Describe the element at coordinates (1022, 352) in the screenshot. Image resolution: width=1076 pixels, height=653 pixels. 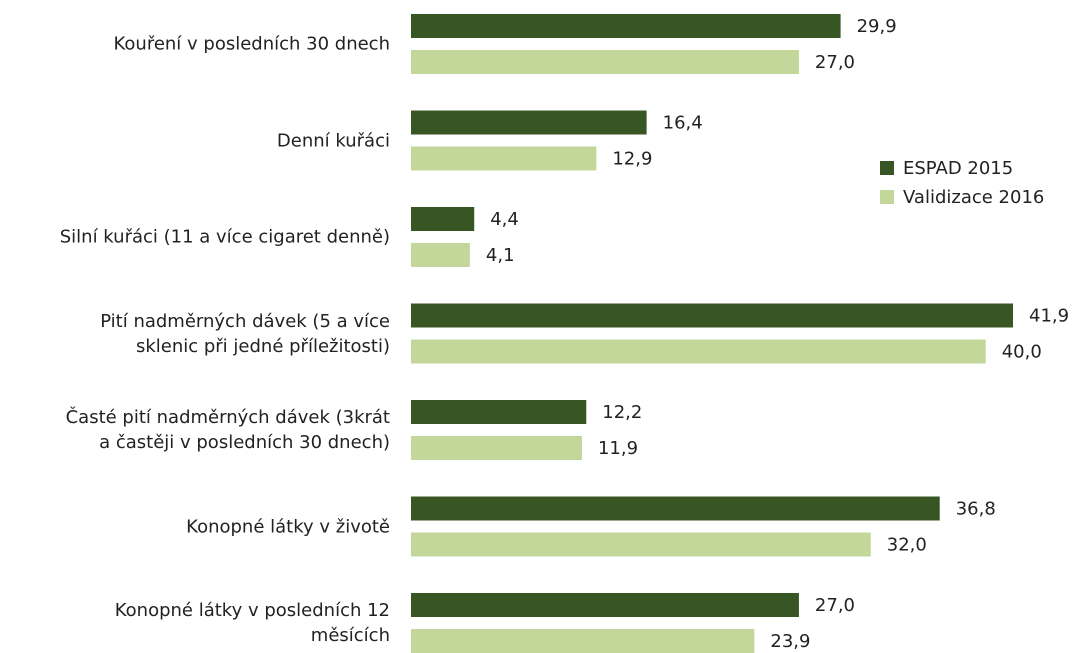
I see `data-label: 40,0` at that location.